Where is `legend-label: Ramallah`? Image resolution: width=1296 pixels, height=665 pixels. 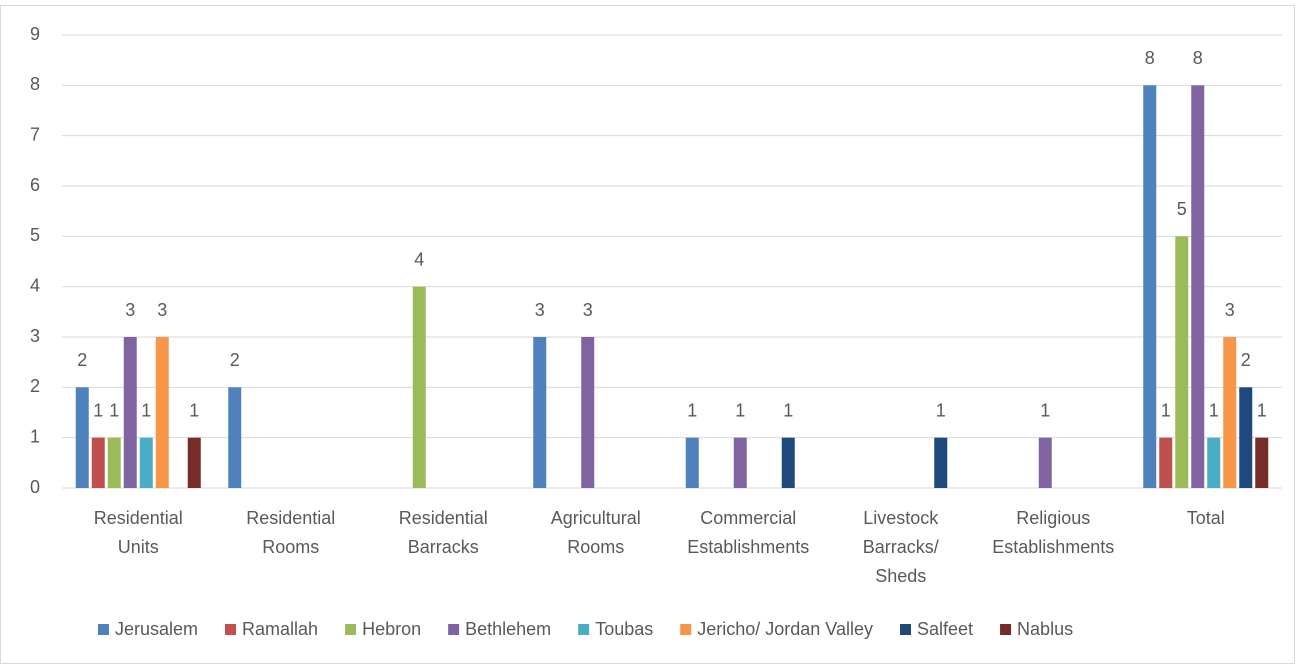 legend-label: Ramallah is located at coordinates (280, 629).